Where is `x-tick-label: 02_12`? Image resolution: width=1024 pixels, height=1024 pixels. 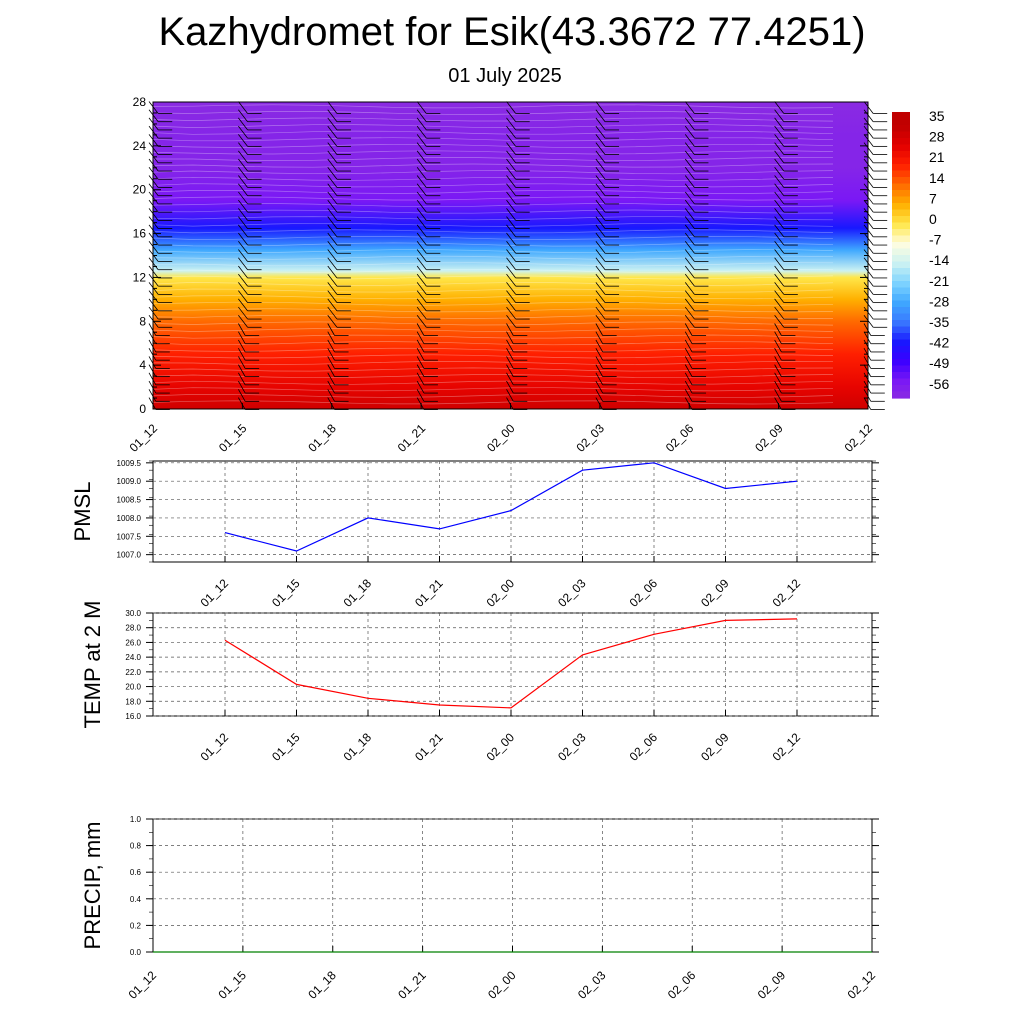
x-tick-label: 02_12 is located at coordinates (859, 438).